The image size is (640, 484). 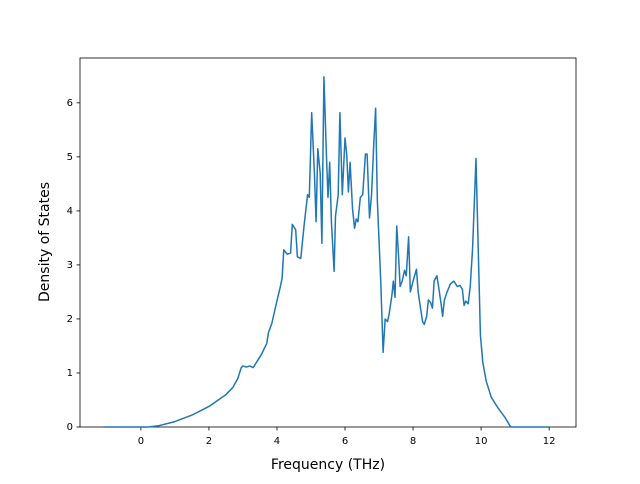 I want to click on x-tick-label: 0, so click(x=141, y=441).